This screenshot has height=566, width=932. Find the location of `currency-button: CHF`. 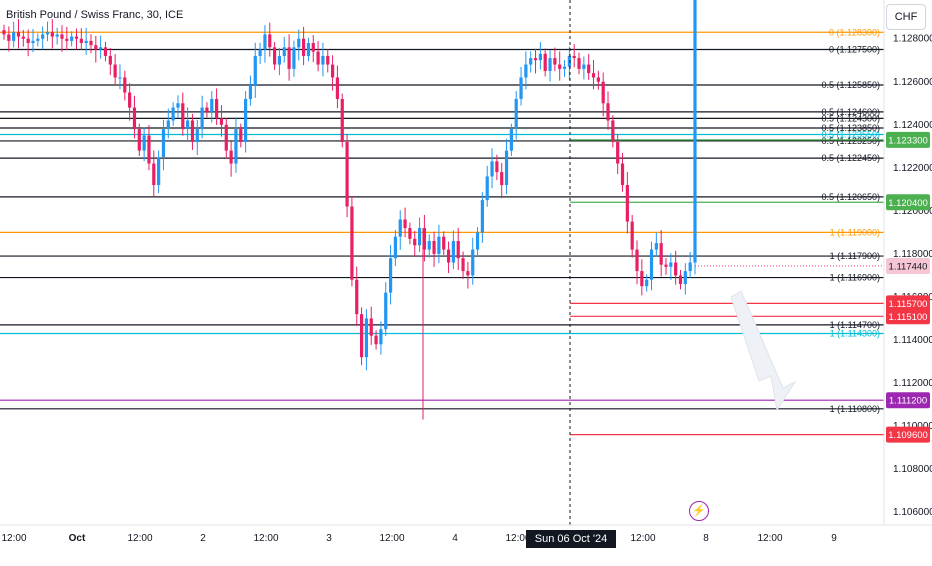

currency-button: CHF is located at coordinates (906, 17).